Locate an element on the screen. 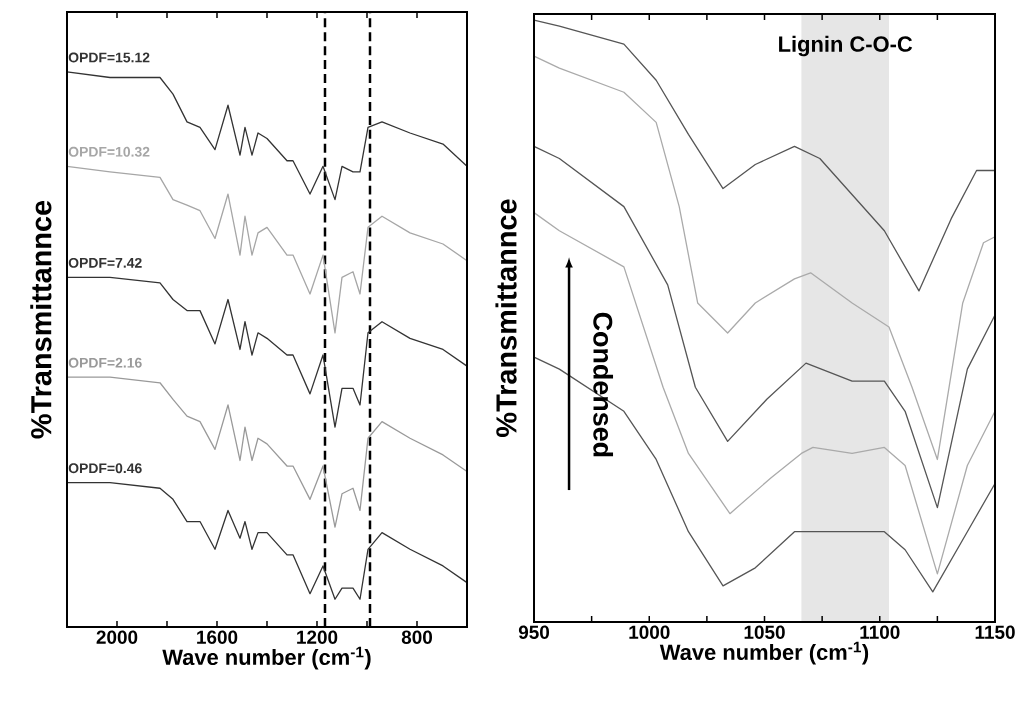 The height and width of the screenshot is (704, 1027). annotation: Condensed is located at coordinates (603, 384).